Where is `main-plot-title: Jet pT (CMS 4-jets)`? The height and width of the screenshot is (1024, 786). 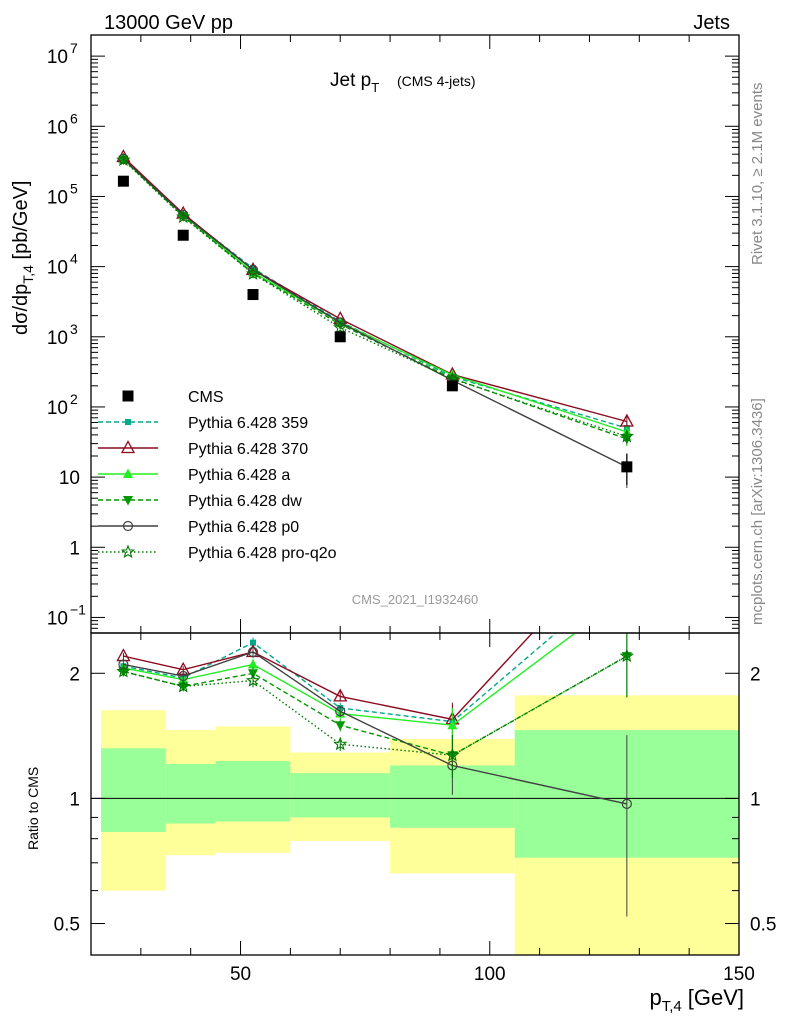
main-plot-title: Jet pT (CMS 4-jets) is located at coordinates (403, 82).